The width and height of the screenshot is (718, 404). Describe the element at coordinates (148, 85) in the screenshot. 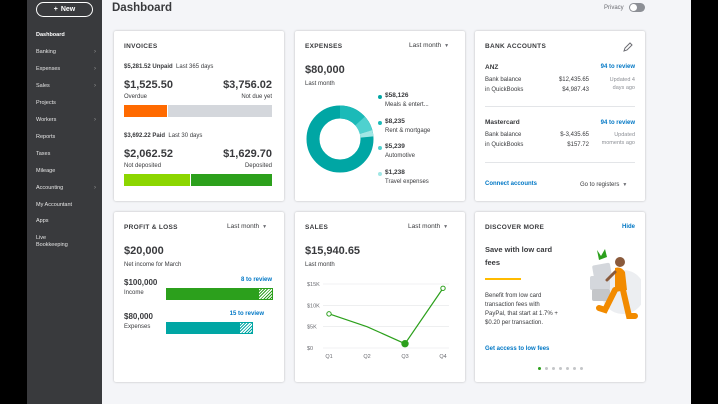

I see `overdue-amount: $1,525.50` at that location.